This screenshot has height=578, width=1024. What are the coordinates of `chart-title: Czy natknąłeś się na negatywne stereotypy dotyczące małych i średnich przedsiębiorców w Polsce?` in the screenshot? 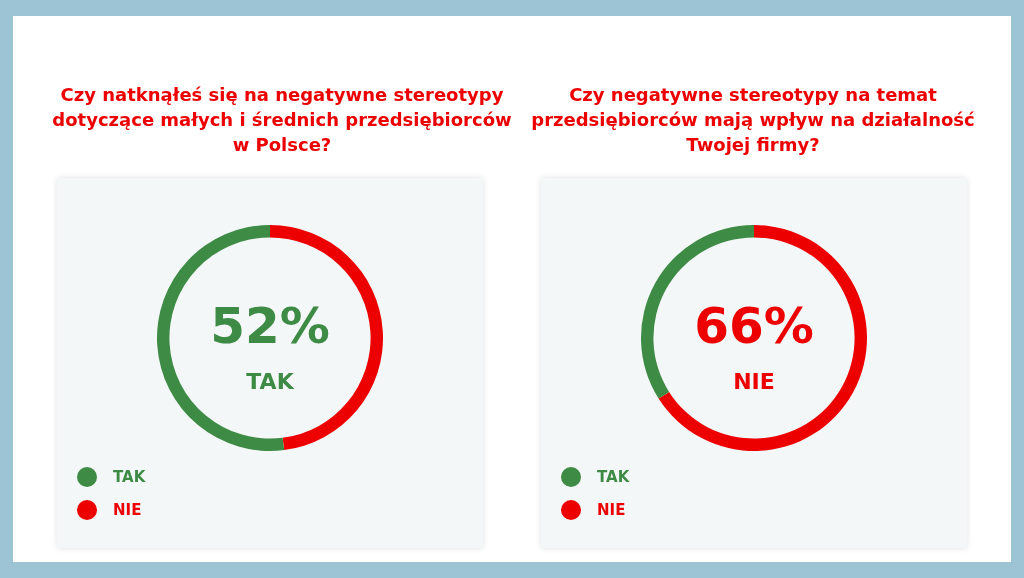 It's located at (282, 120).